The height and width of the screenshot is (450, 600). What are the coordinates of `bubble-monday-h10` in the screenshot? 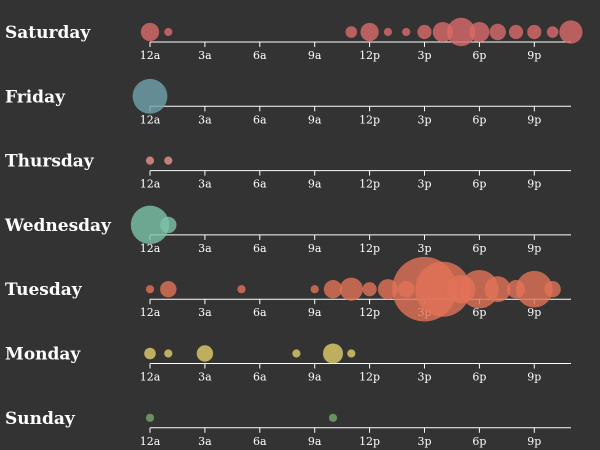 It's located at (333, 353).